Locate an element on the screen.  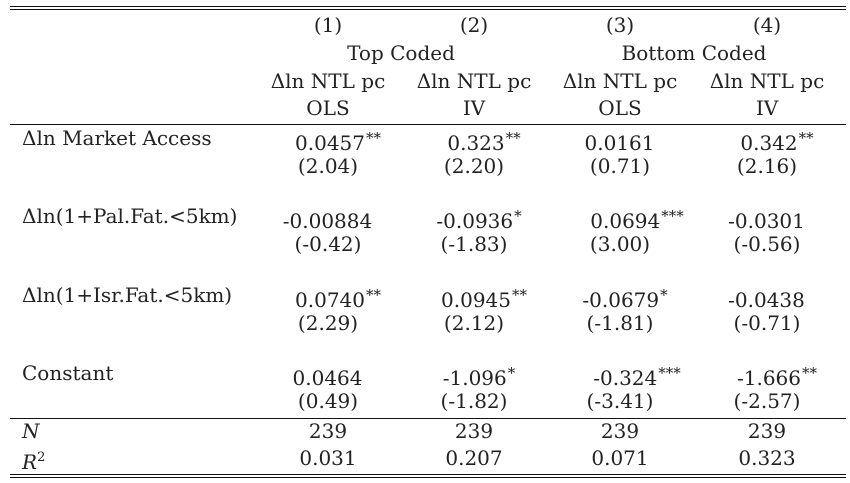
stat-label-r2: R2 is located at coordinates (33, 460).